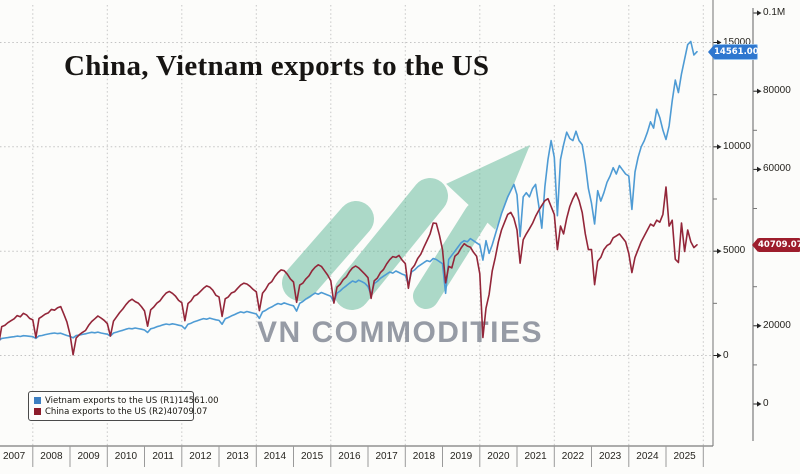 Image resolution: width=800 pixels, height=474 pixels. What do you see at coordinates (777, 169) in the screenshot?
I see `r2-tick-label: 60000` at bounding box center [777, 169].